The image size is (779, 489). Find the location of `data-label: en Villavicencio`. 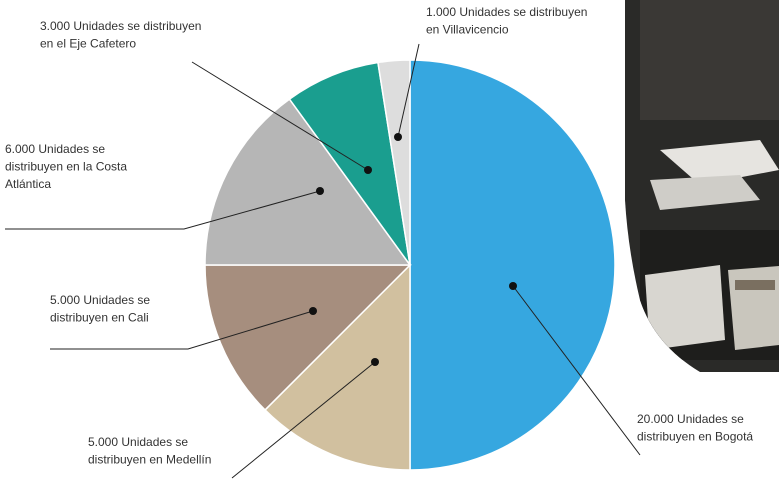

data-label: en Villavicencio is located at coordinates (467, 30).